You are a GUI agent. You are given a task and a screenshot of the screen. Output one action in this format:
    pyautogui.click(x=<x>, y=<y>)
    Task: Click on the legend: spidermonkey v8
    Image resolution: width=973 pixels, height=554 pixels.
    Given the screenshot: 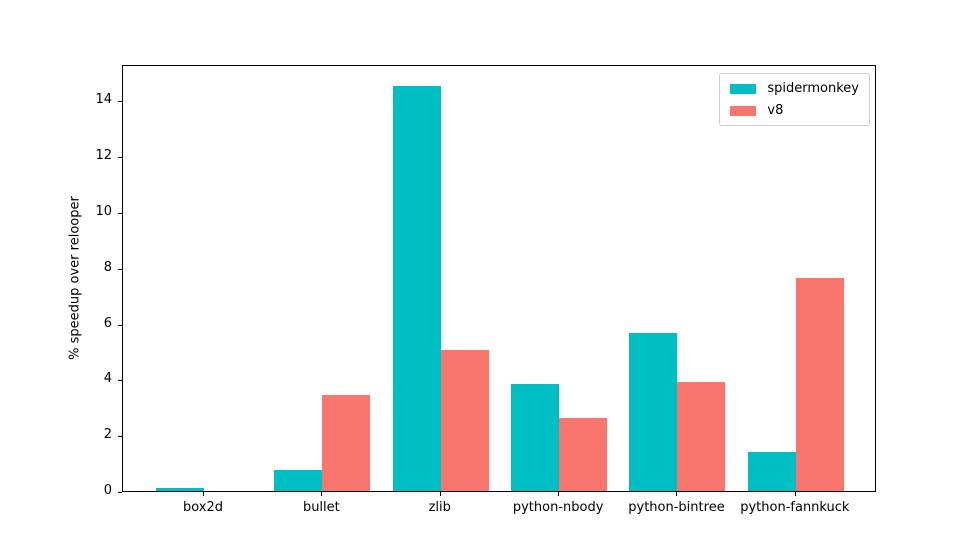 What is the action you would take?
    pyautogui.click(x=794, y=99)
    